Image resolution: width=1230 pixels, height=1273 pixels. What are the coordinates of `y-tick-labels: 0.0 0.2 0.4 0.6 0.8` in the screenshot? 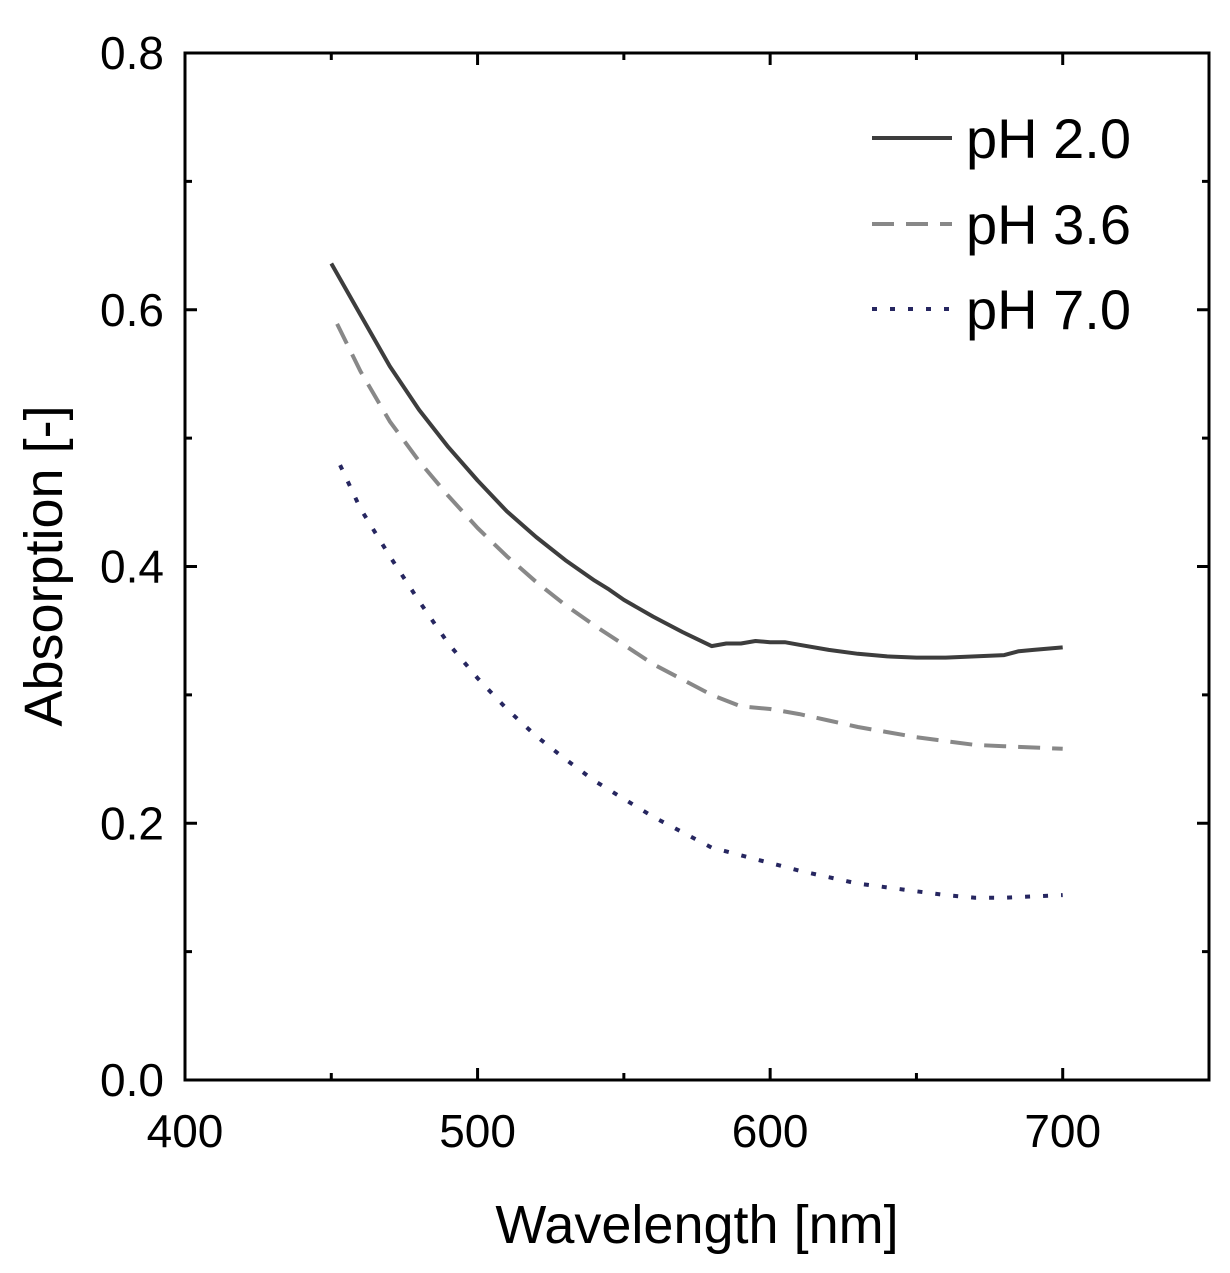 It's located at (132, 566).